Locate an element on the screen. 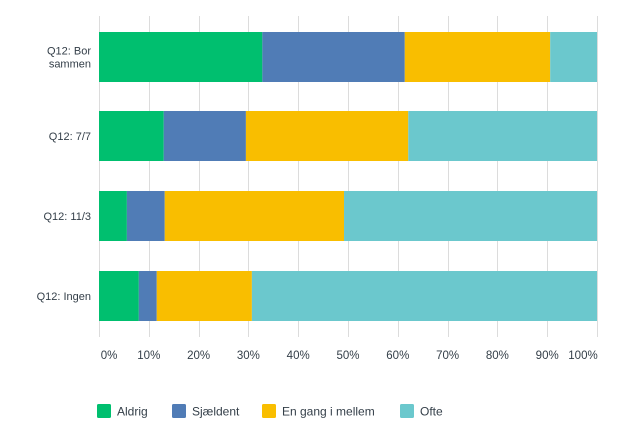  x-axis-ticks: 0% 10% 20% 30% 40% 50% 60% 70% 80% 90% 100% is located at coordinates (349, 356).